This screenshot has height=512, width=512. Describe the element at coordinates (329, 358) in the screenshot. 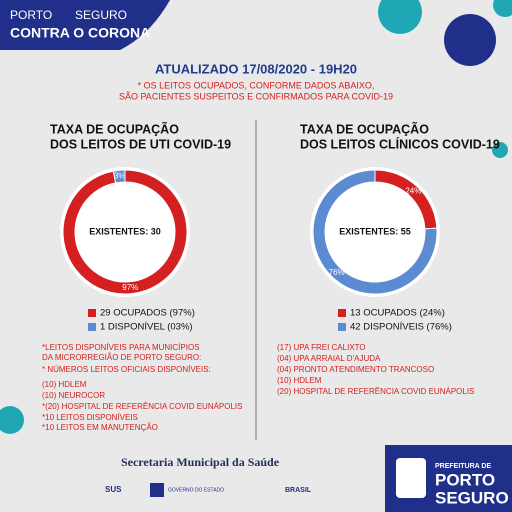

I see `note-line: (04) UPA ARRAIAL D'AJUDA` at that location.